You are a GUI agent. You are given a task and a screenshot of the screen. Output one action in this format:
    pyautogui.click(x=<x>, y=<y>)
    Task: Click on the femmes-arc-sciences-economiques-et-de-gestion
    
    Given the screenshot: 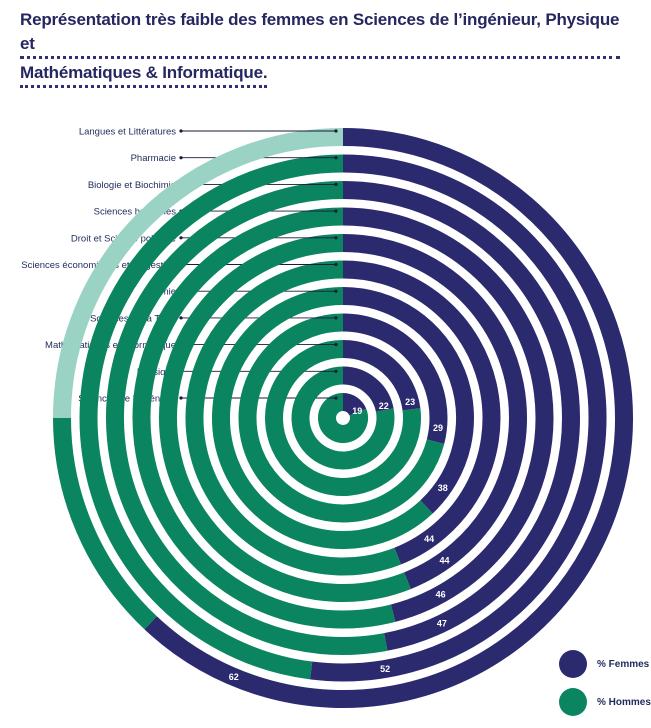 What is the action you would take?
    pyautogui.click(x=421, y=412)
    